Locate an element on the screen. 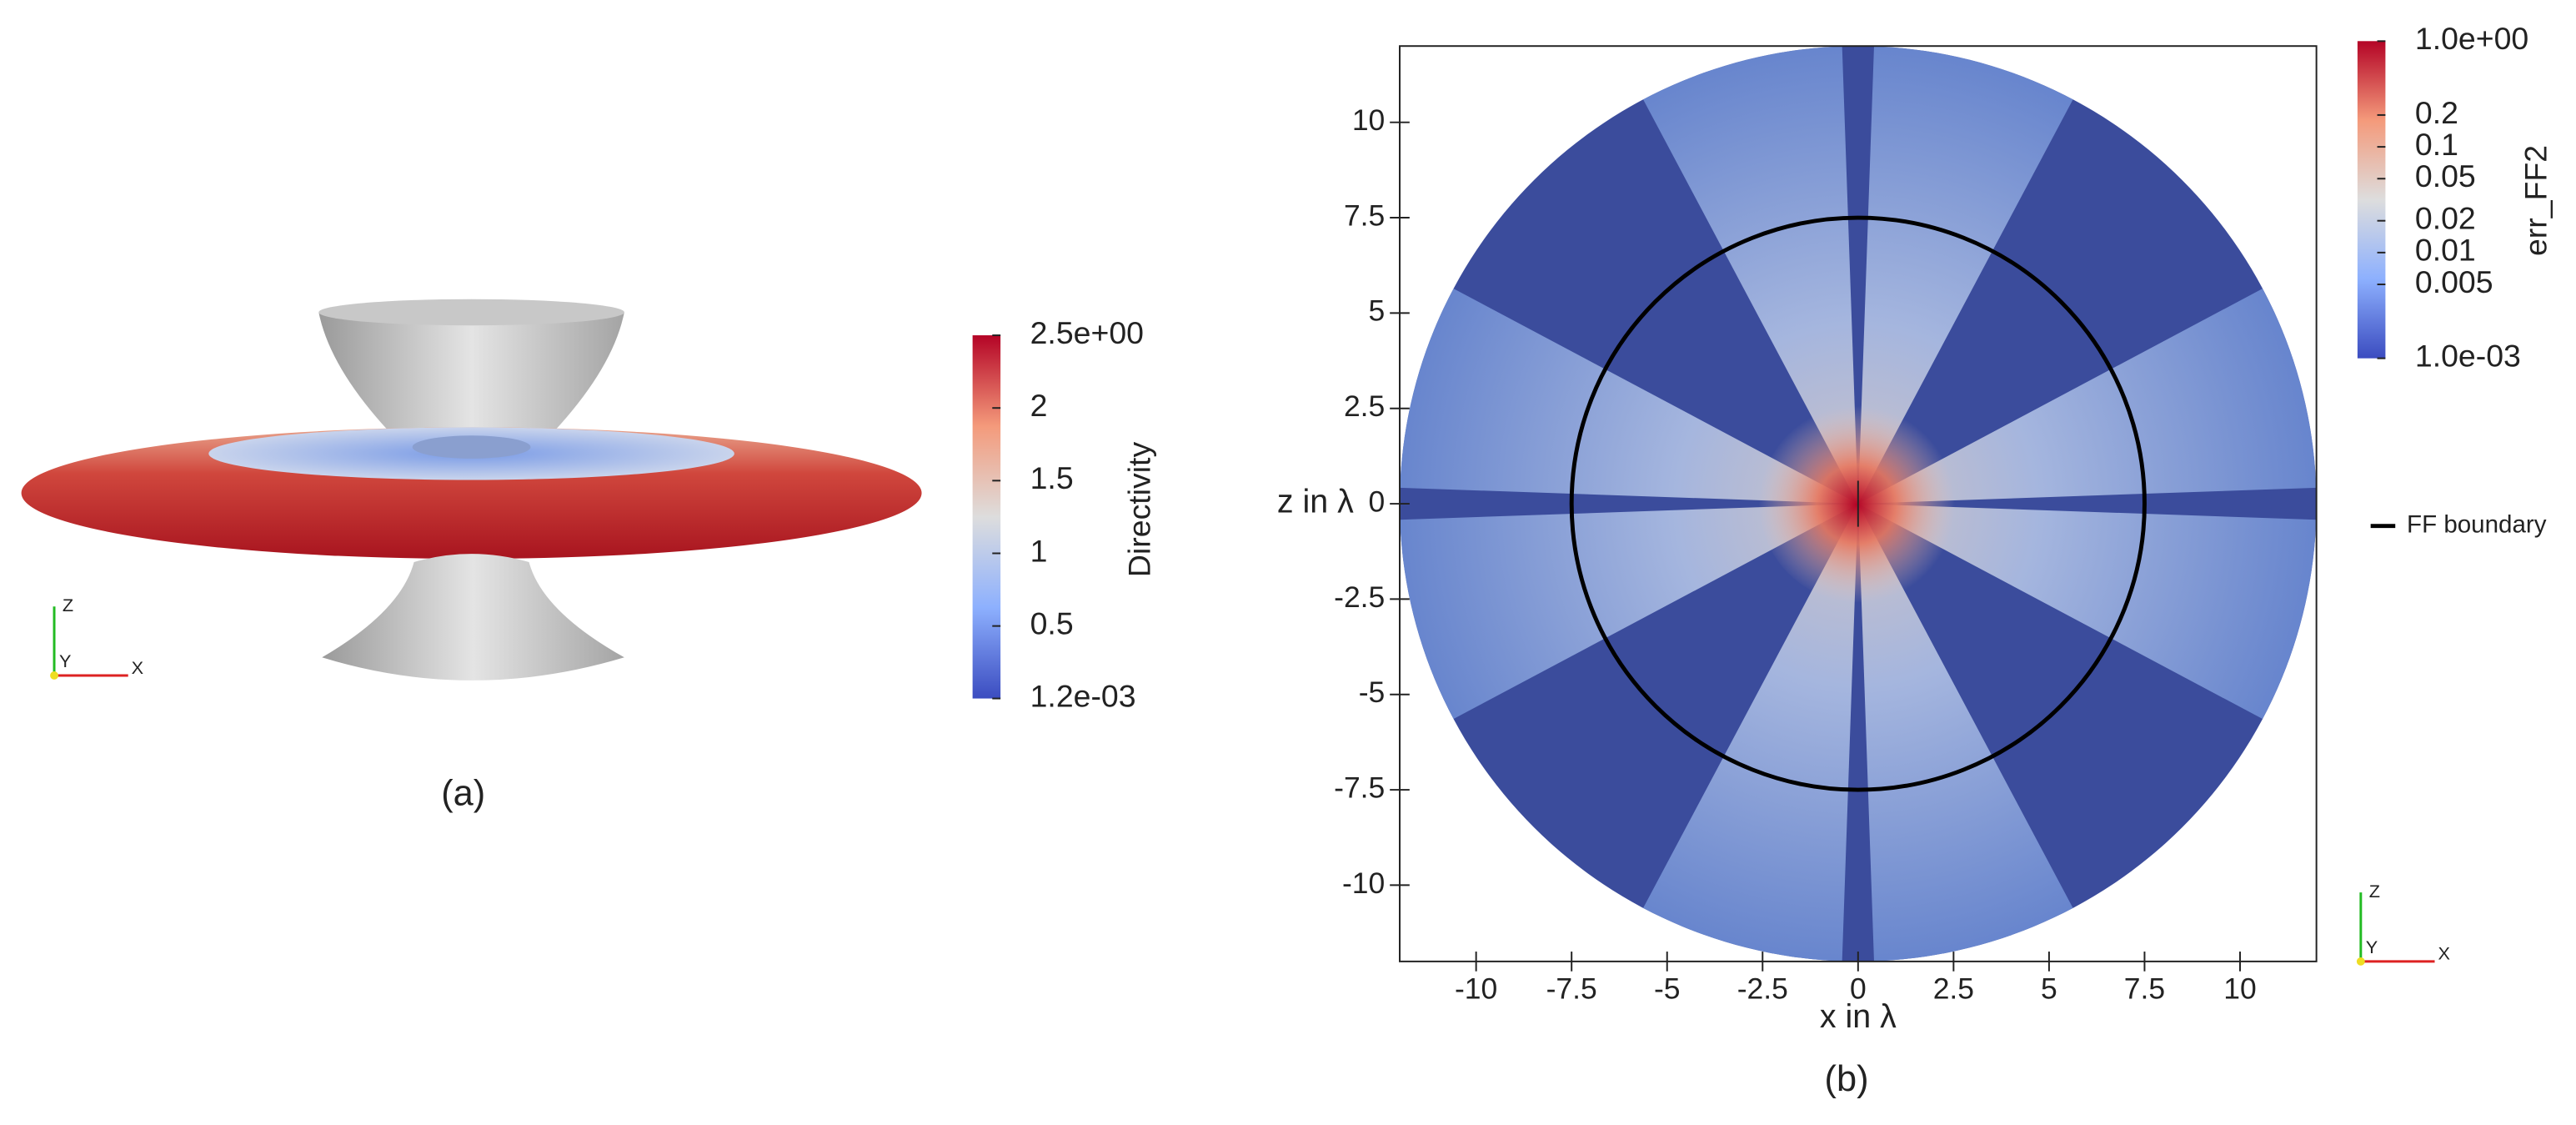 The width and height of the screenshot is (2576, 1125). caption: (a) is located at coordinates (463, 793).